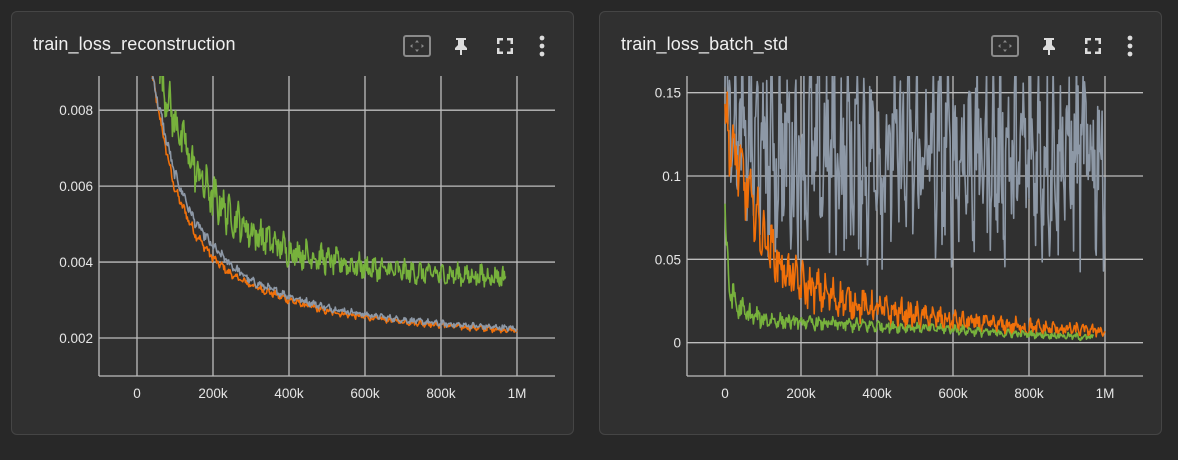 The image size is (1178, 460). I want to click on card-title: train_loss_reconstruction, so click(134, 44).